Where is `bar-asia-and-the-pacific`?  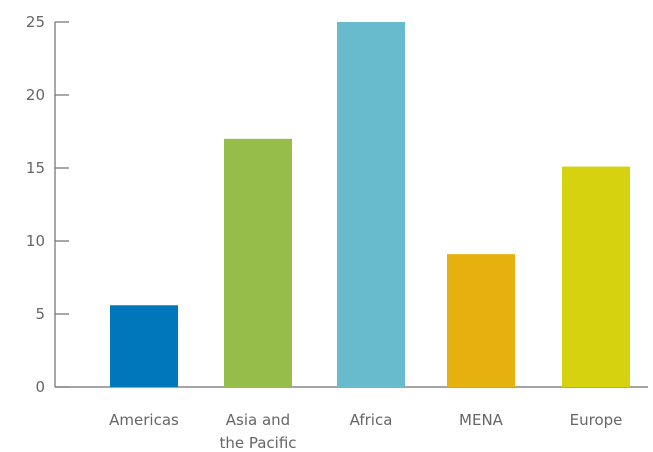 bar-asia-and-the-pacific is located at coordinates (258, 262).